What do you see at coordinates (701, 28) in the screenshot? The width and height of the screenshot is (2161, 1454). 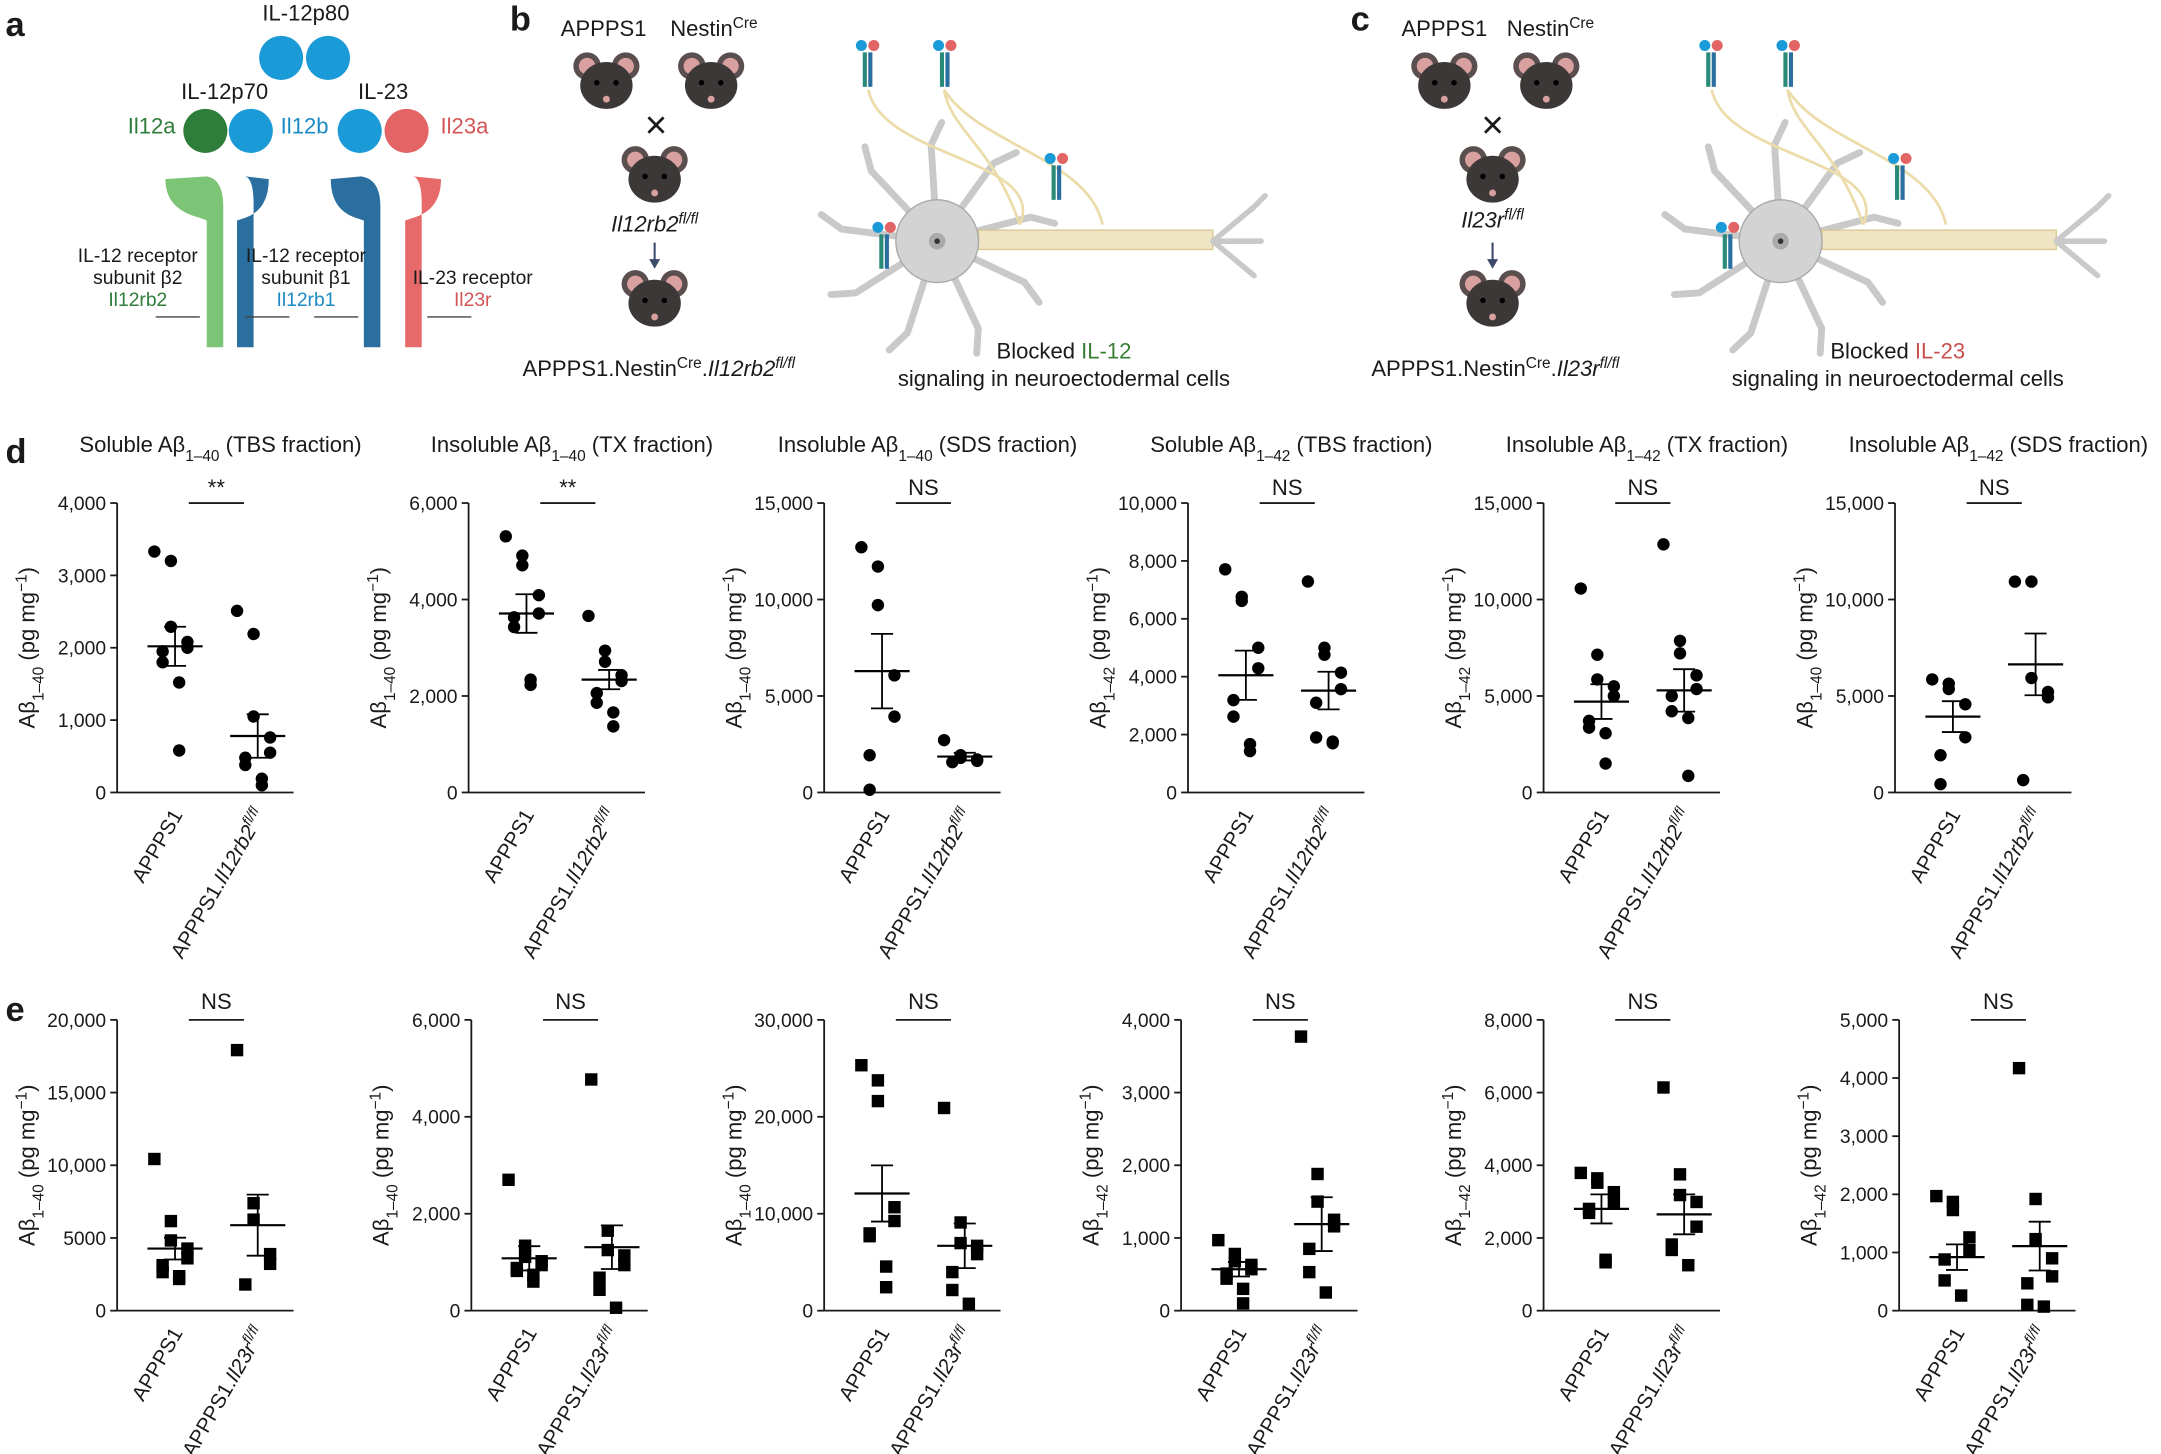 I see `text-run: Nestin` at bounding box center [701, 28].